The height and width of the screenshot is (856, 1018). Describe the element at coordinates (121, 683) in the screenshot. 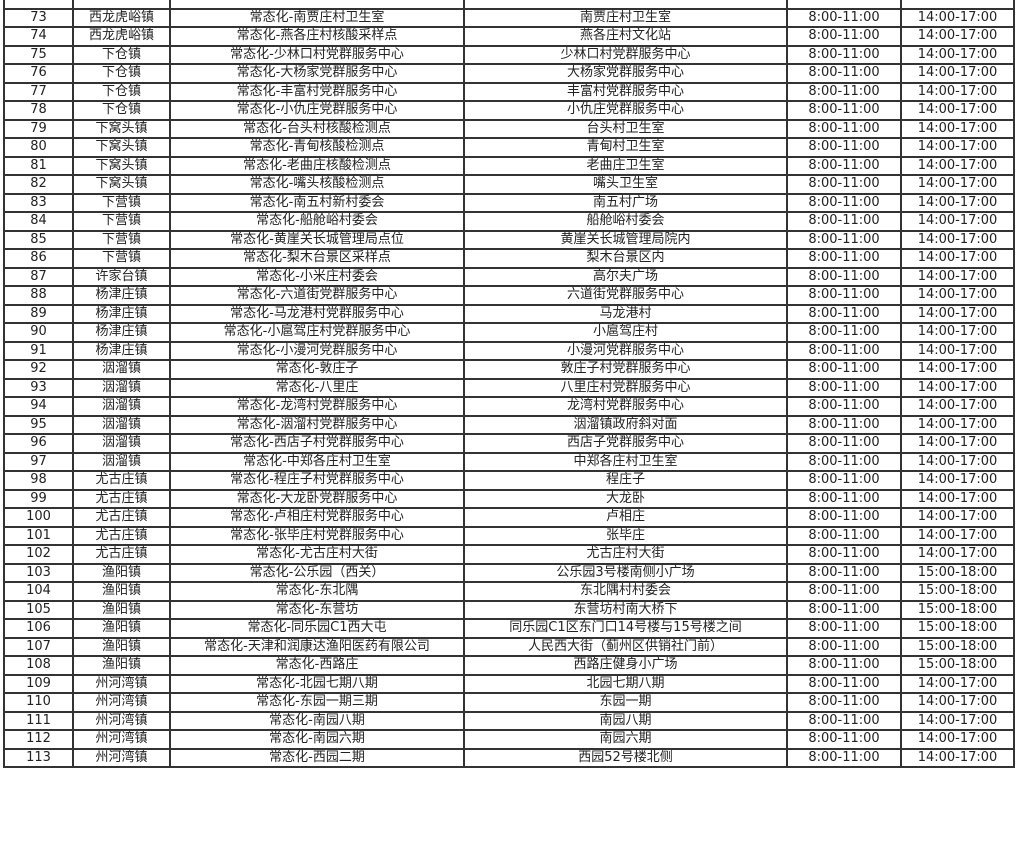

I see `town-cell: 州河湾镇` at that location.